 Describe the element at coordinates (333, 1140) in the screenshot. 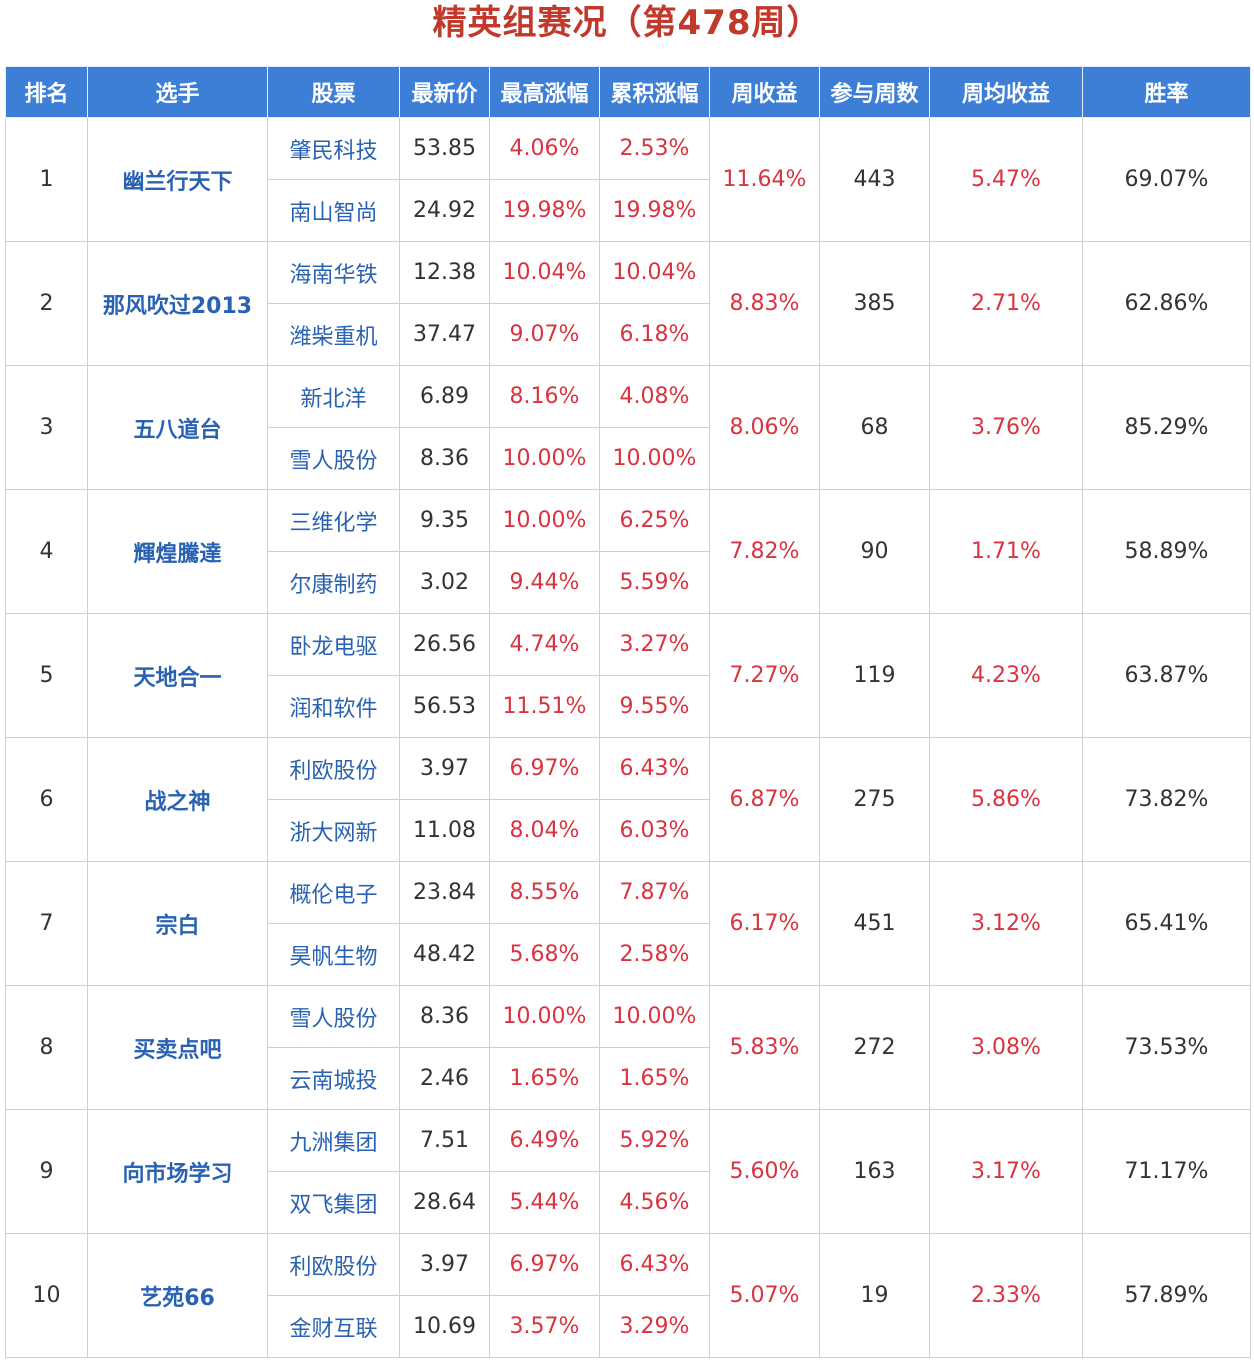

I see `stock-link: 九洲集团` at that location.